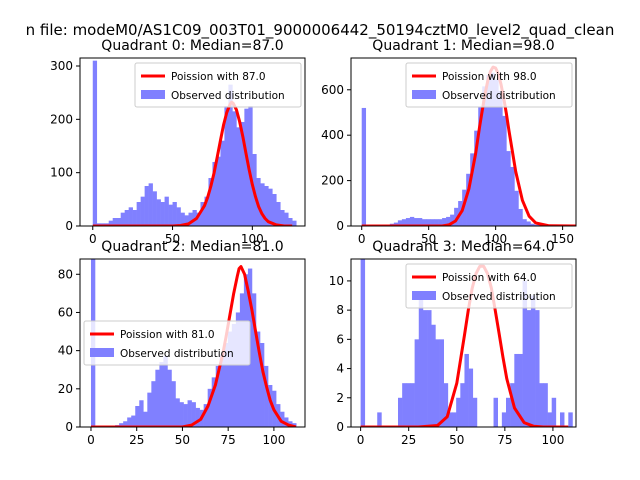  I want to click on axes-frame, so click(463, 142).